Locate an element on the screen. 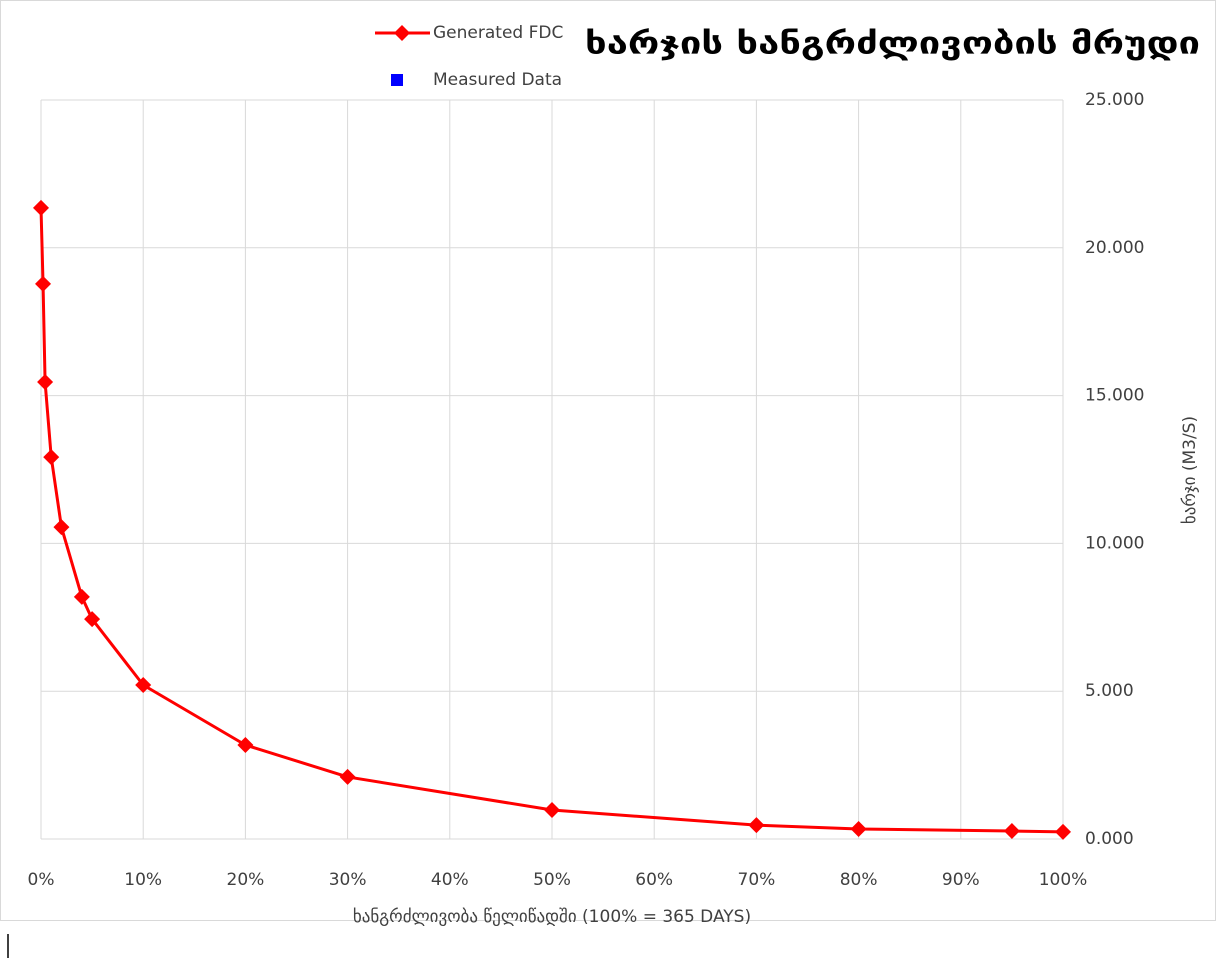  x-tick-label: 20% is located at coordinates (246, 880).